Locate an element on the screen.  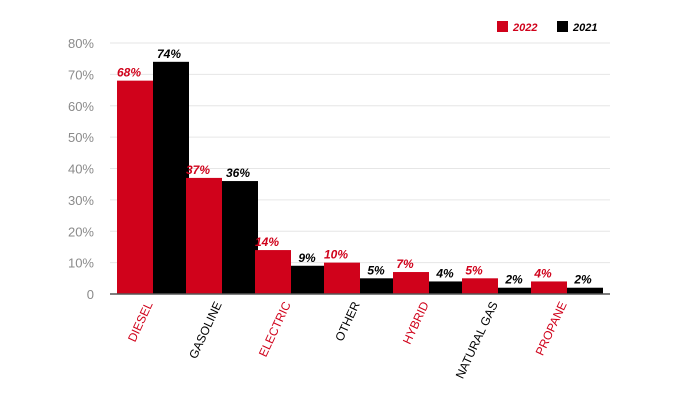
y-tick-label: 70% is located at coordinates (81, 74).